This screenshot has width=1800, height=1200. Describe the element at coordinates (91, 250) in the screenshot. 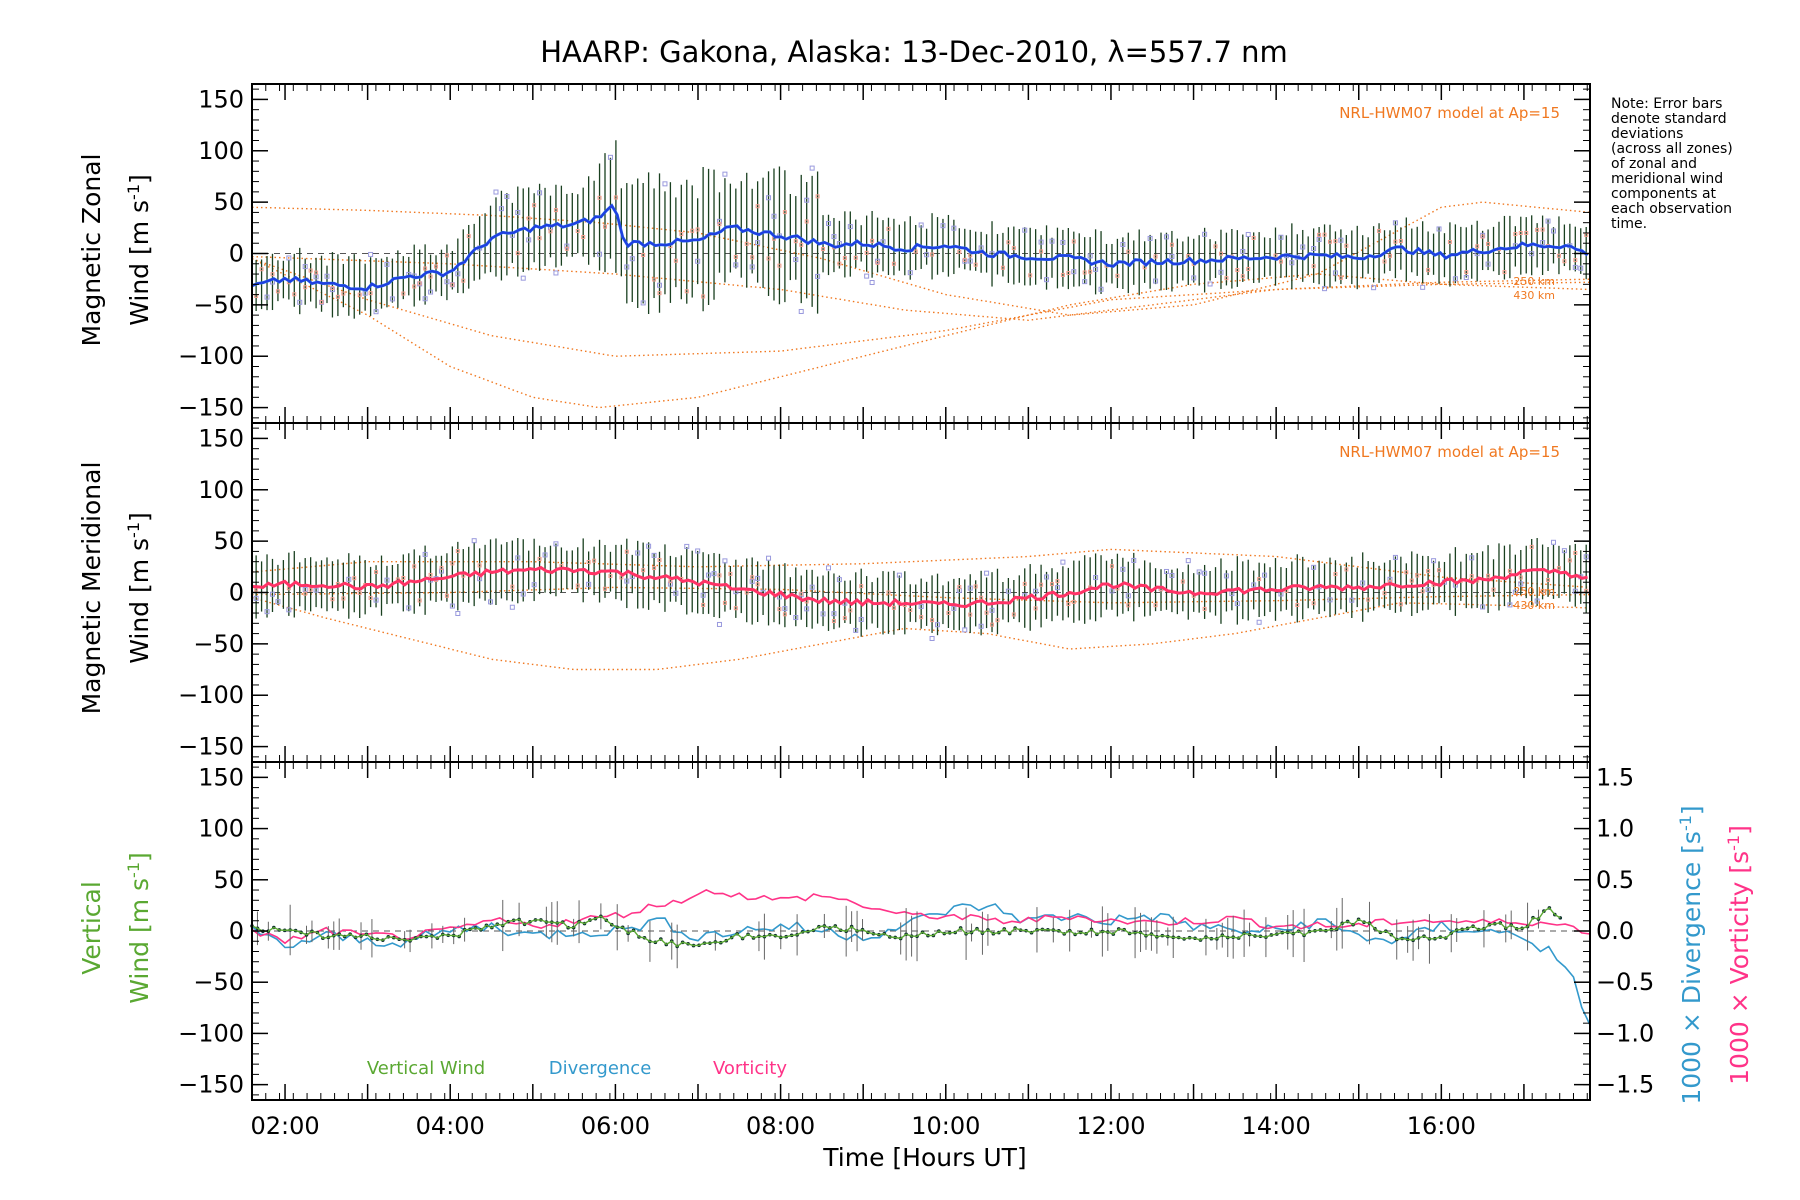

I see `zonal-ylabel-line1: Magnetic Zonal` at that location.